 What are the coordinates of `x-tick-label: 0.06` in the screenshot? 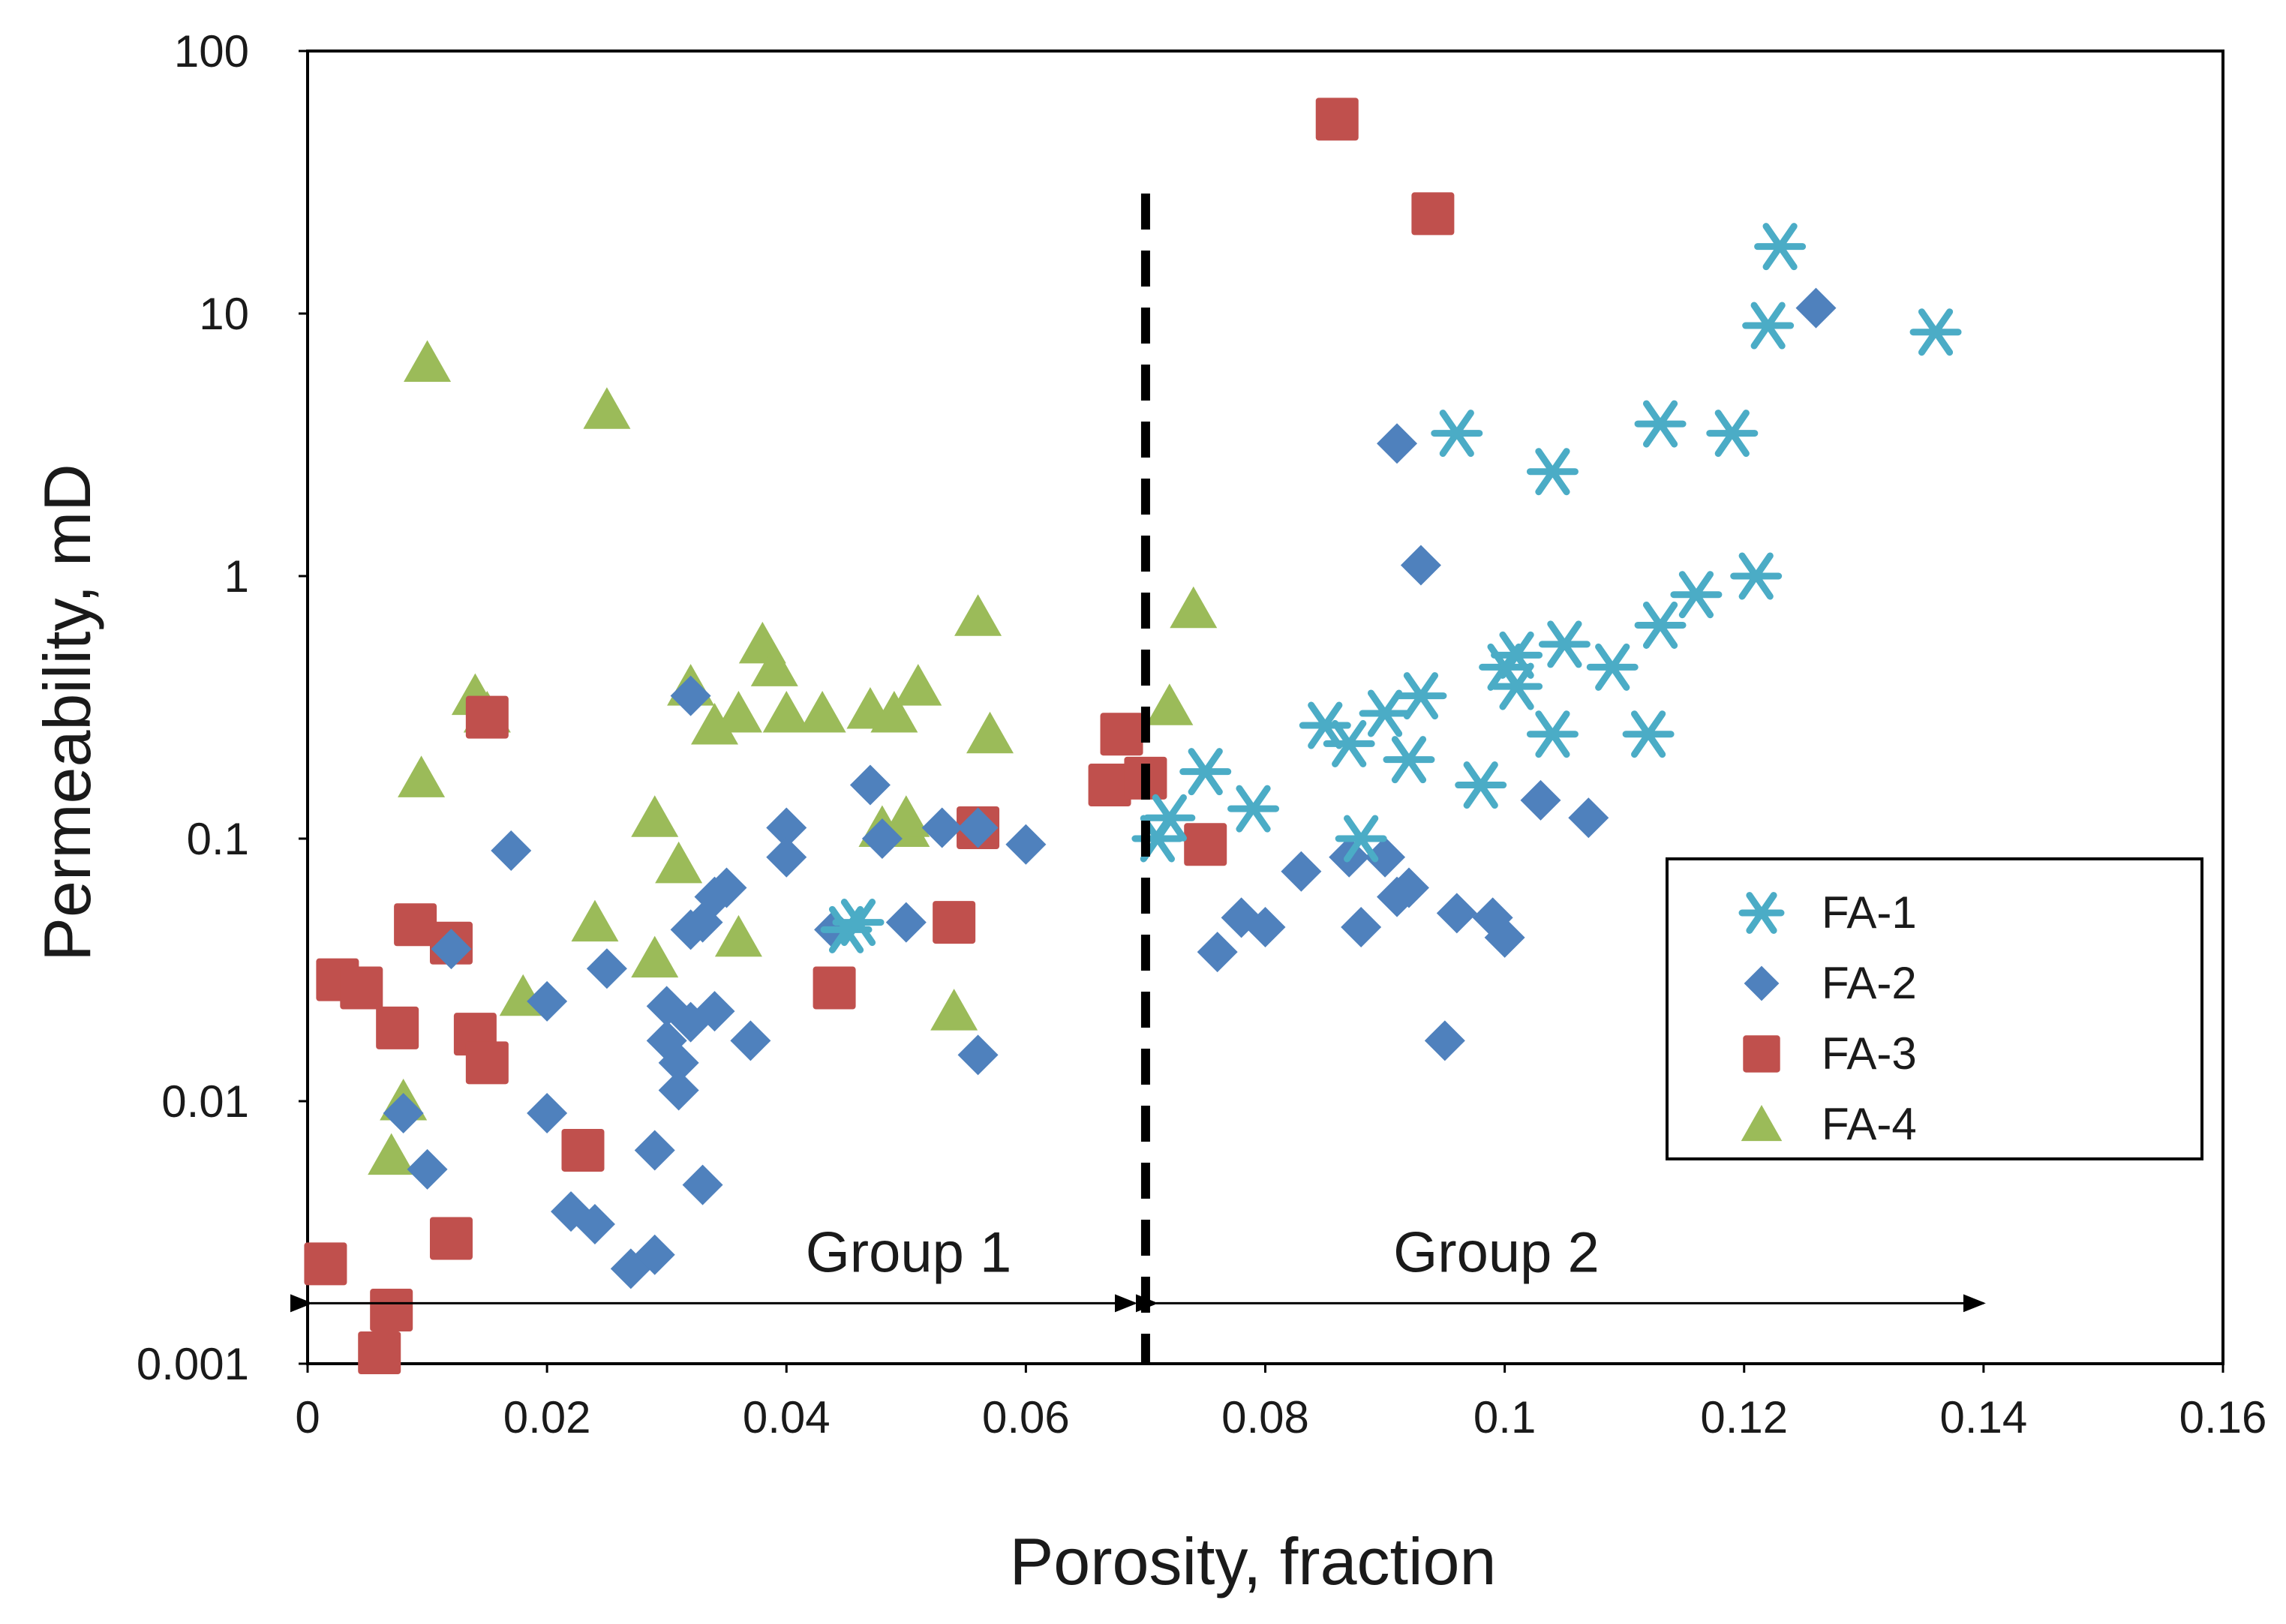 It's located at (1026, 1417).